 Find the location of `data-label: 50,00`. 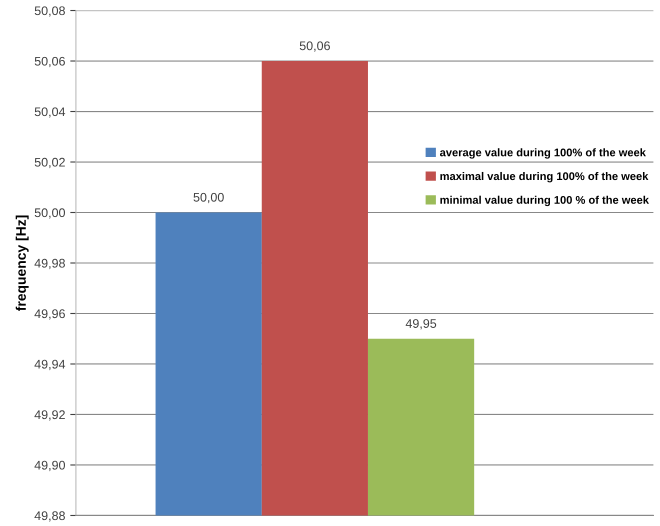

data-label: 50,00 is located at coordinates (209, 198).